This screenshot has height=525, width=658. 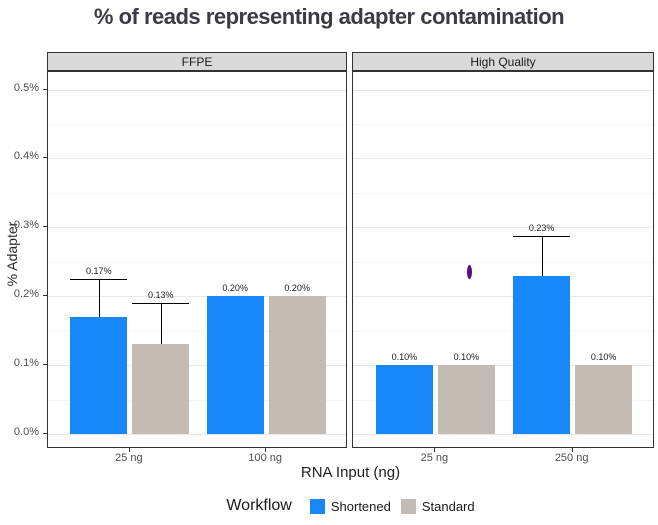 I want to click on standard-color-swatch, so click(x=408, y=506).